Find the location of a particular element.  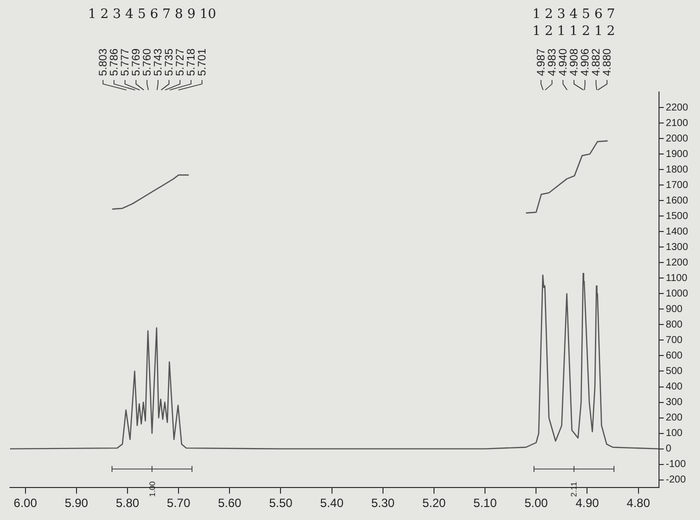

y-tick-label: 2000 is located at coordinates (677, 138).